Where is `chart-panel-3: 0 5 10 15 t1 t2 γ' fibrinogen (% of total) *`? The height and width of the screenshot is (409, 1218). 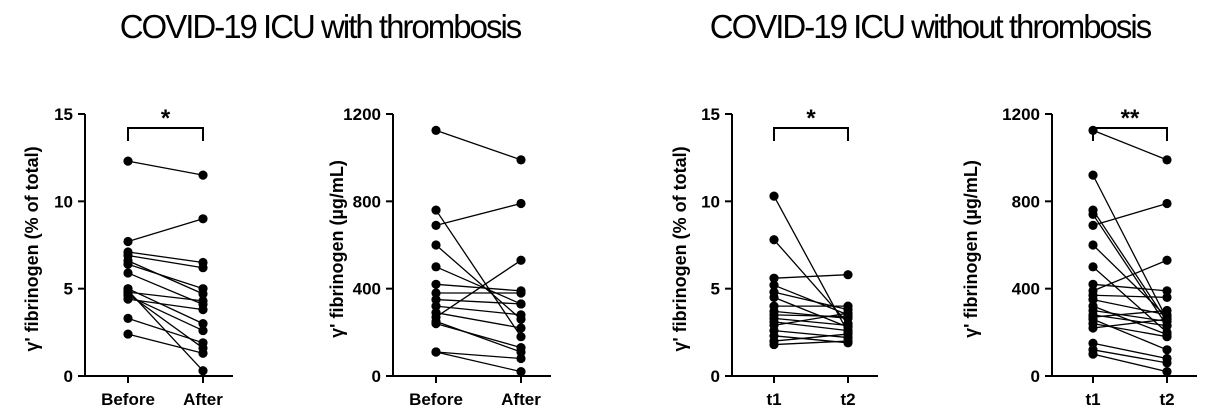
chart-panel-3: 0 5 10 15 t1 t2 γ' fibrinogen (% of total) * is located at coordinates (774, 257).